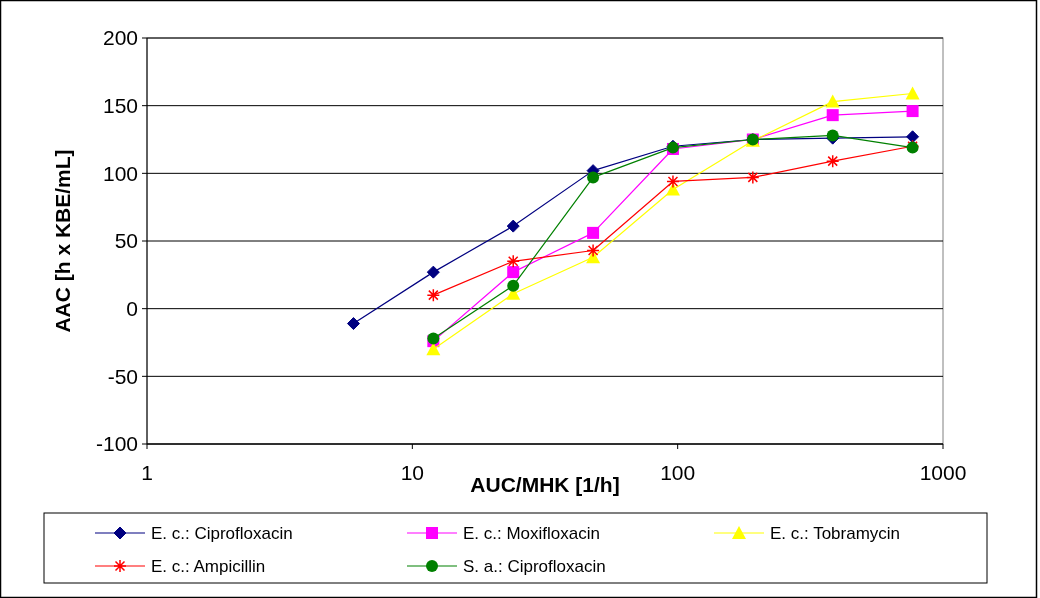  What do you see at coordinates (120, 173) in the screenshot?
I see `y-tick-label: 100` at bounding box center [120, 173].